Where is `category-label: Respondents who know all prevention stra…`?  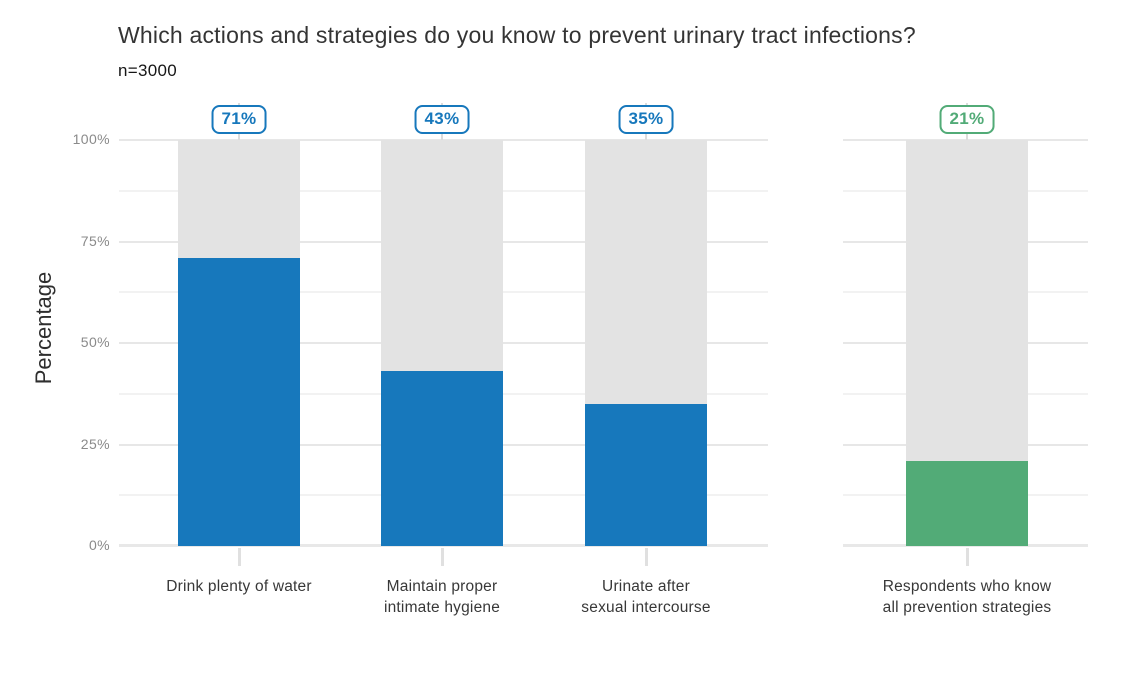 category-label: Respondents who know all prevention stra… is located at coordinates (967, 597).